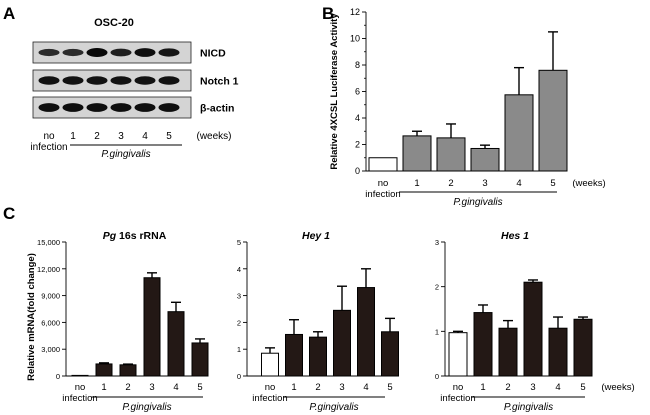 This screenshot has height=415, width=650. I want to click on panel-b-letter: B, so click(328, 13).